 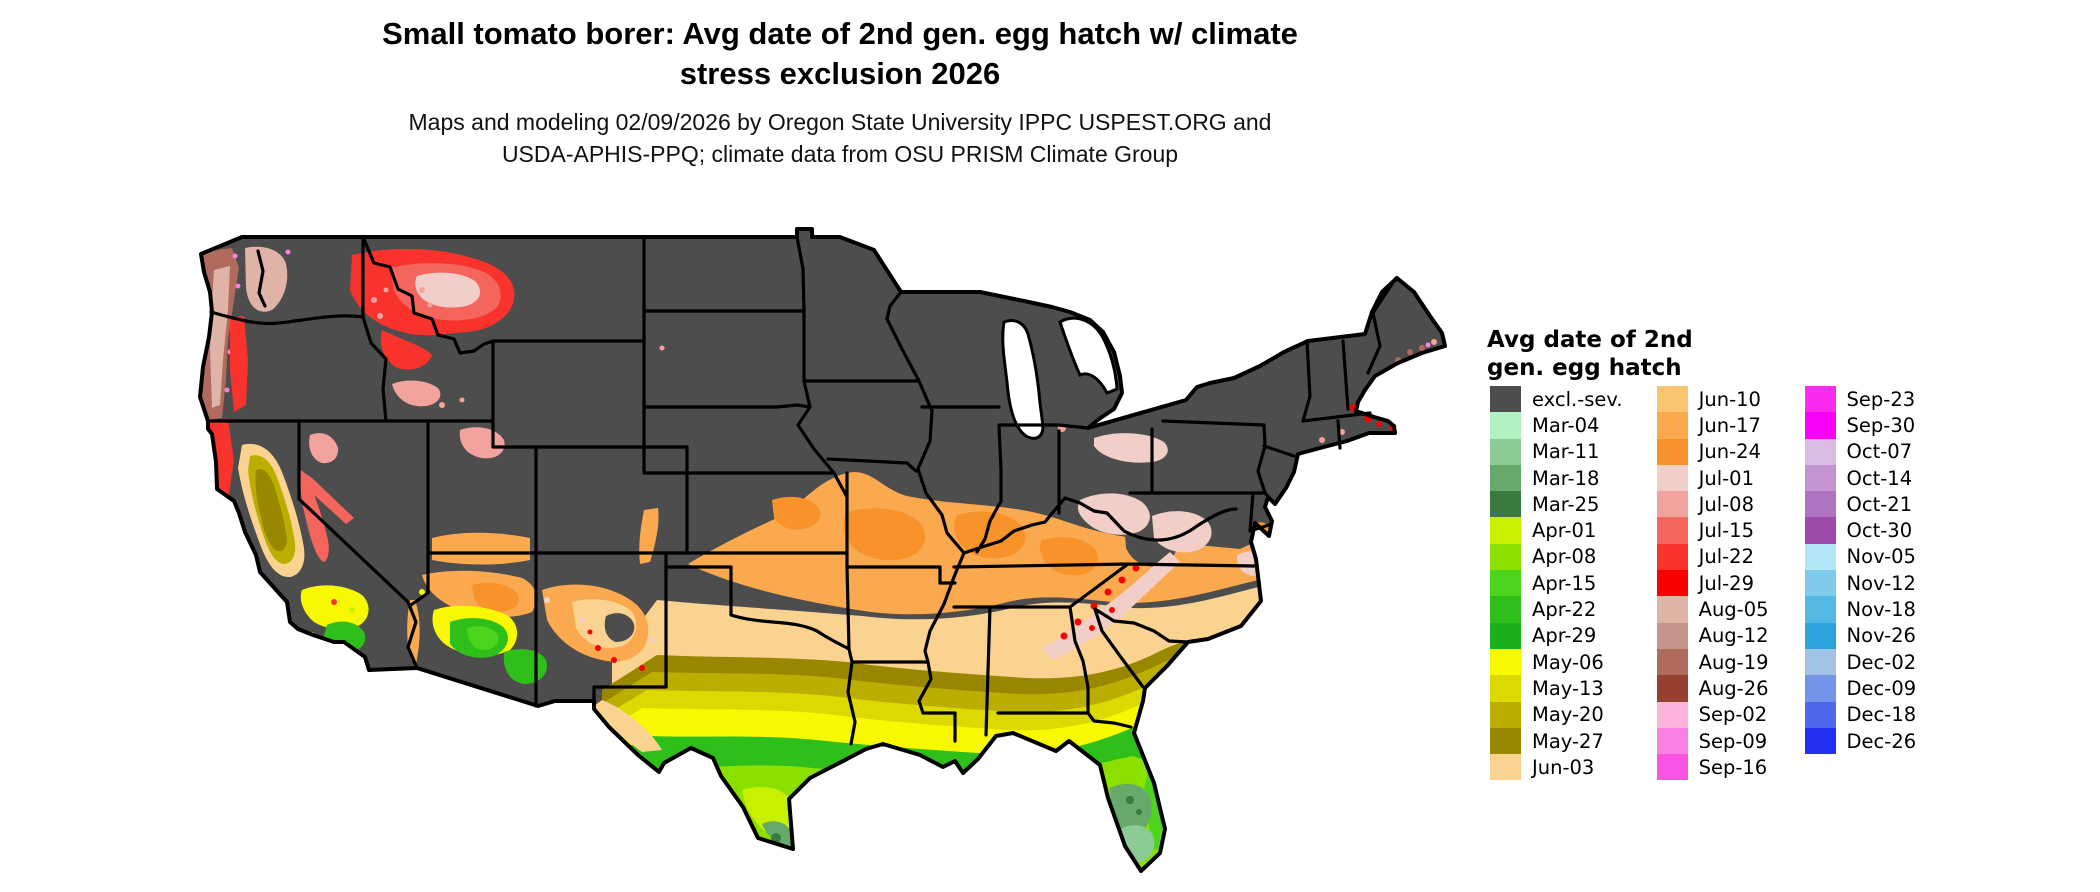 I want to click on legend-row: Jun-10, so click(x=1712, y=399).